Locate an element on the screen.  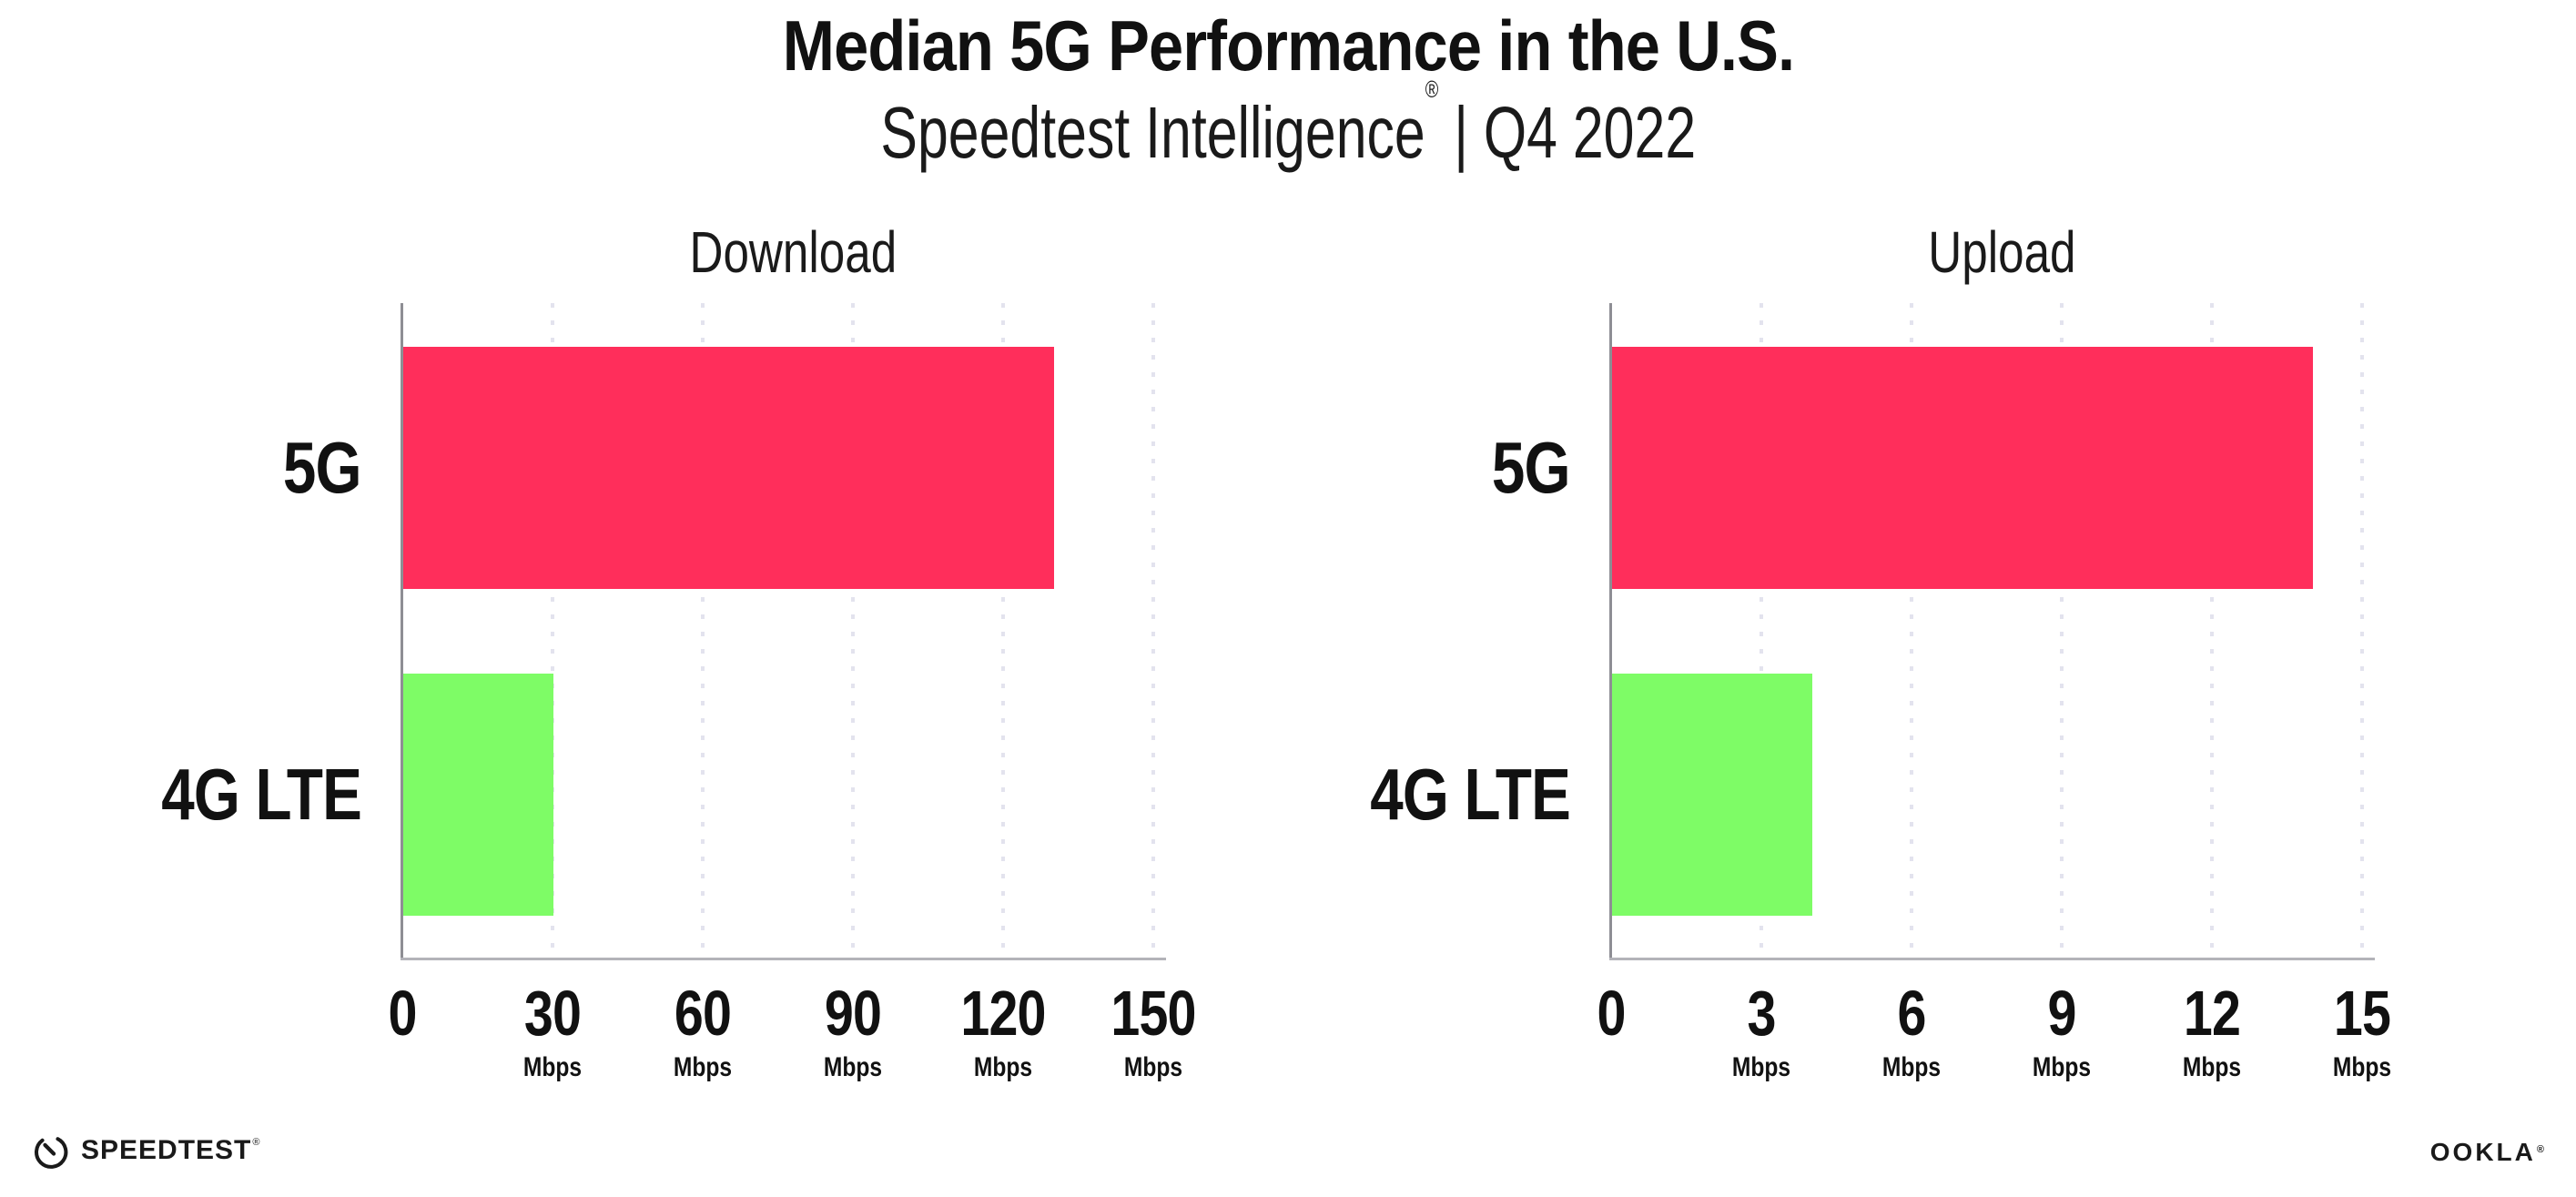
x-tick-6-upload: 6 Mbps is located at coordinates (1911, 1030).